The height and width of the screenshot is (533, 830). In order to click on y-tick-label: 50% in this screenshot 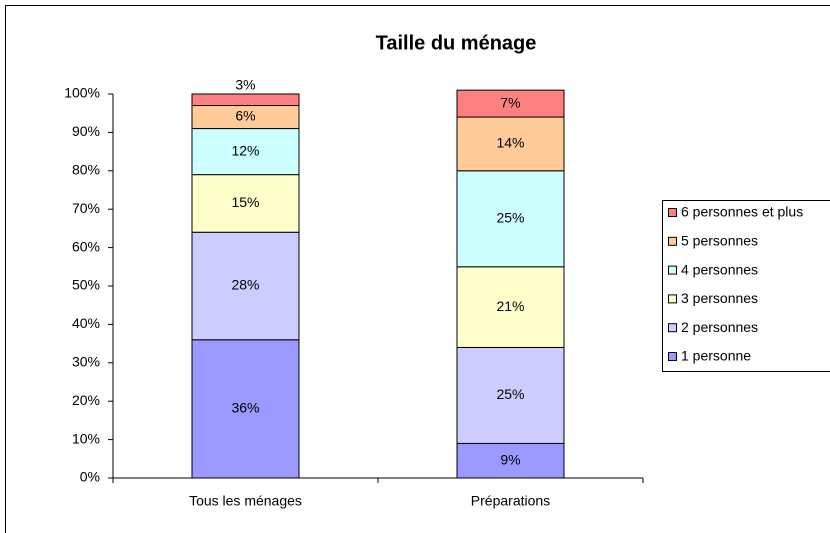, I will do `click(86, 285)`.